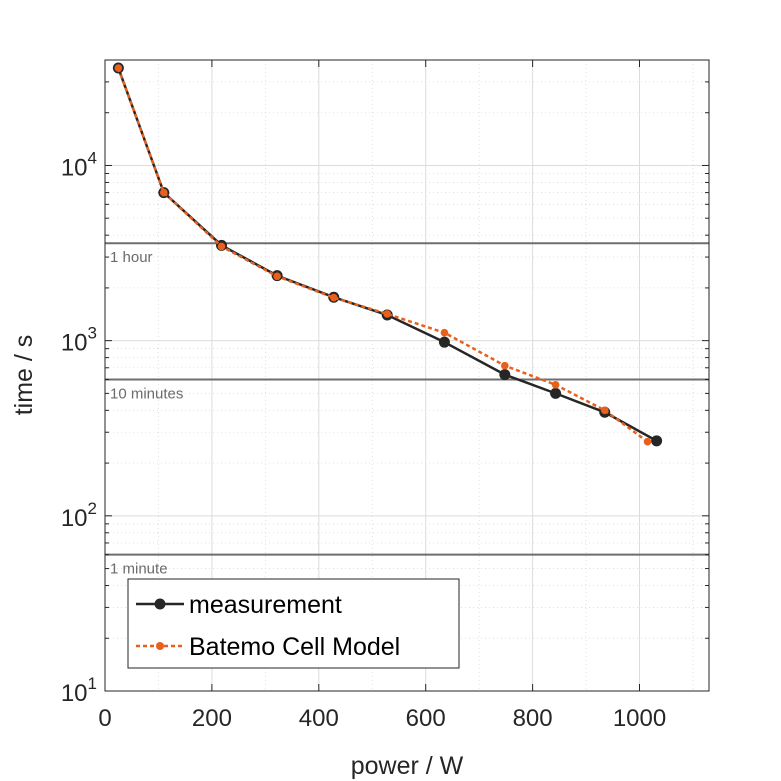 This screenshot has width=781, height=781. What do you see at coordinates (131, 257) in the screenshot?
I see `reference-line-label: 1 hour` at bounding box center [131, 257].